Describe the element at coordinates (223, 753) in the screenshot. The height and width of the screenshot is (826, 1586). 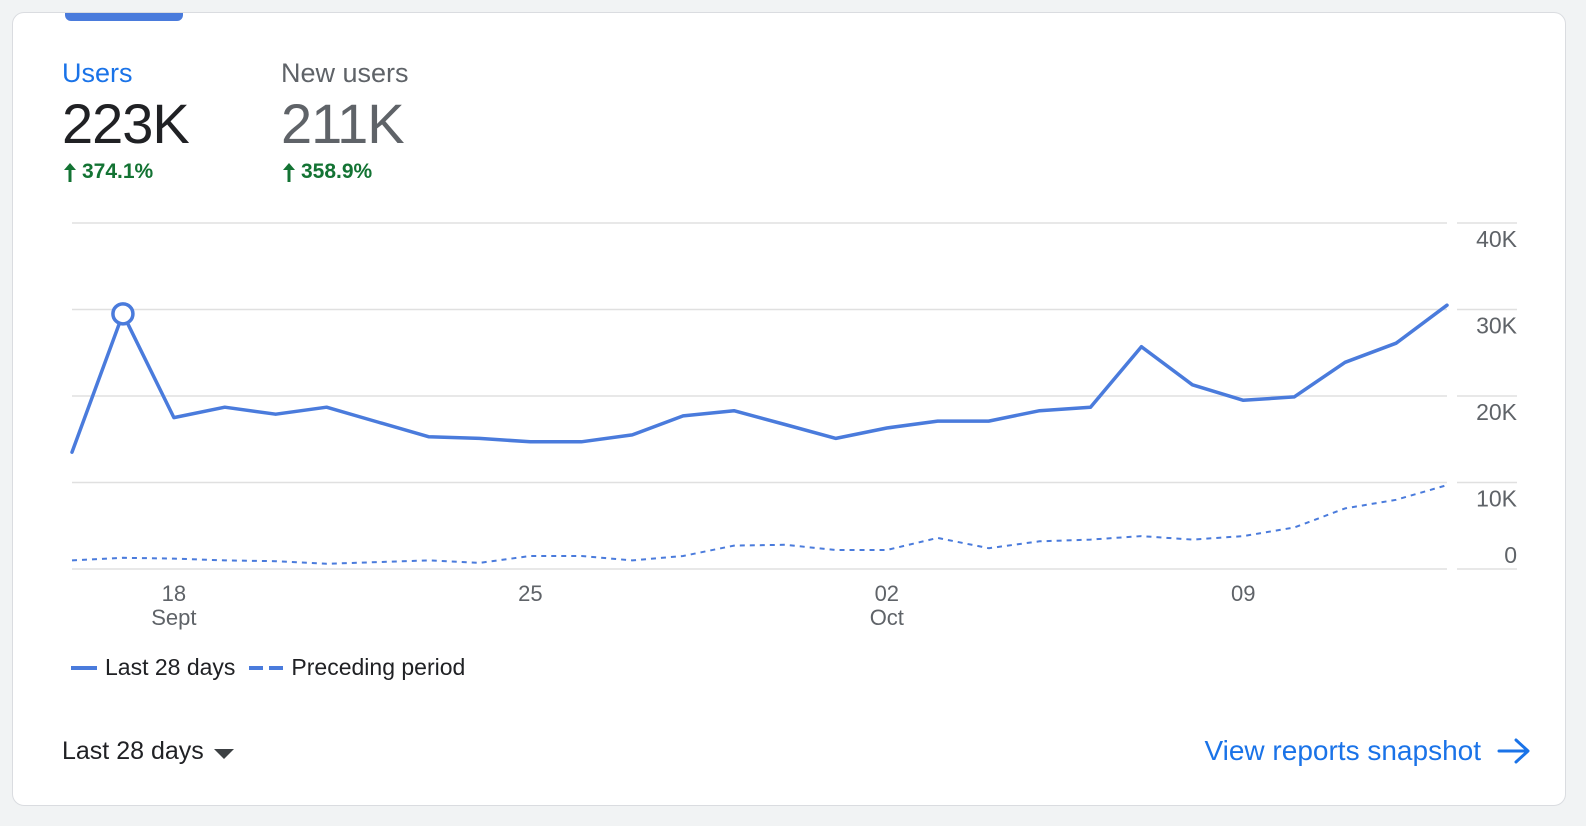
I see `caret-down-icon` at that location.